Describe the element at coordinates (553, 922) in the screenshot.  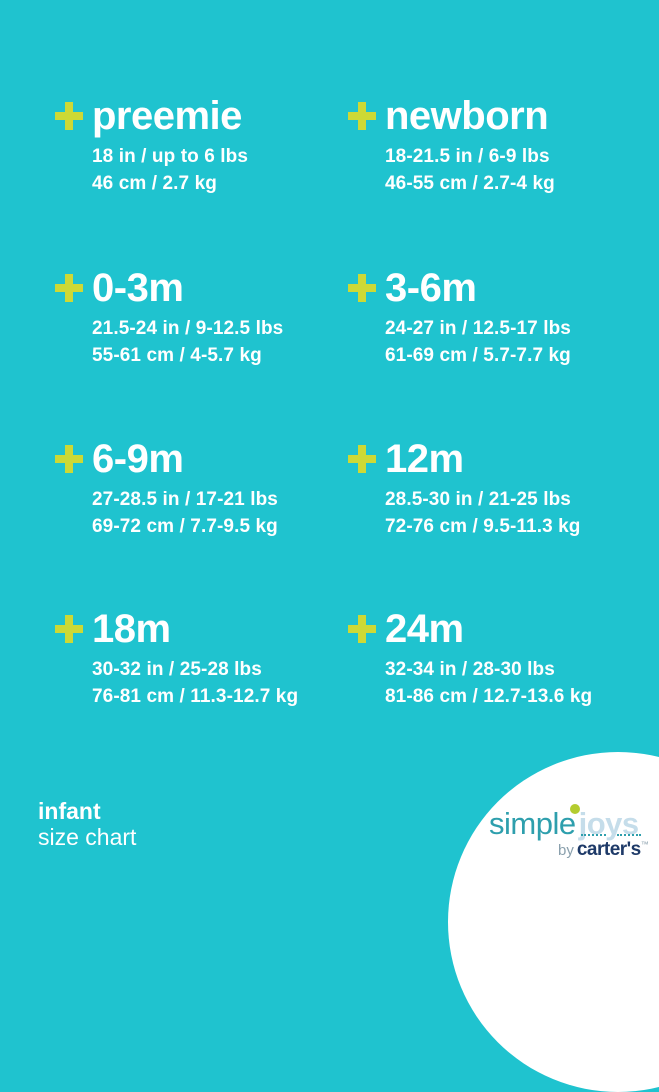
I see `logo-circle` at that location.